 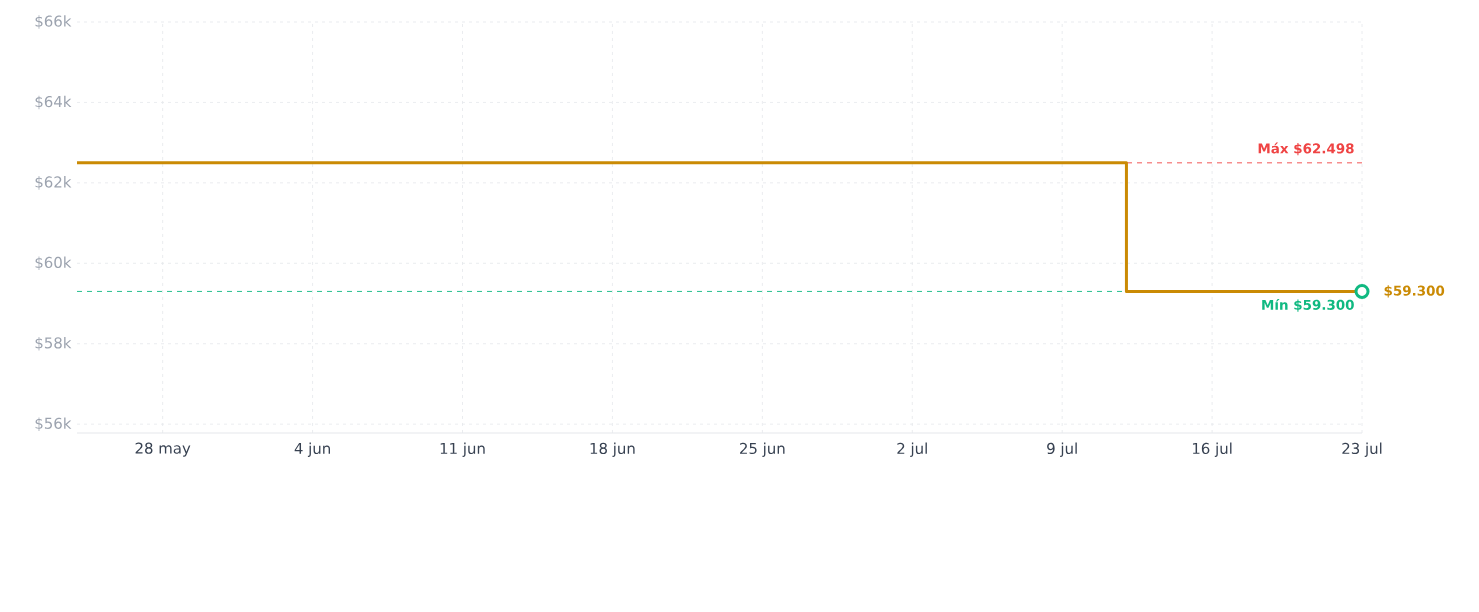 I want to click on x-tick-label: 23 jul, so click(x=1362, y=449).